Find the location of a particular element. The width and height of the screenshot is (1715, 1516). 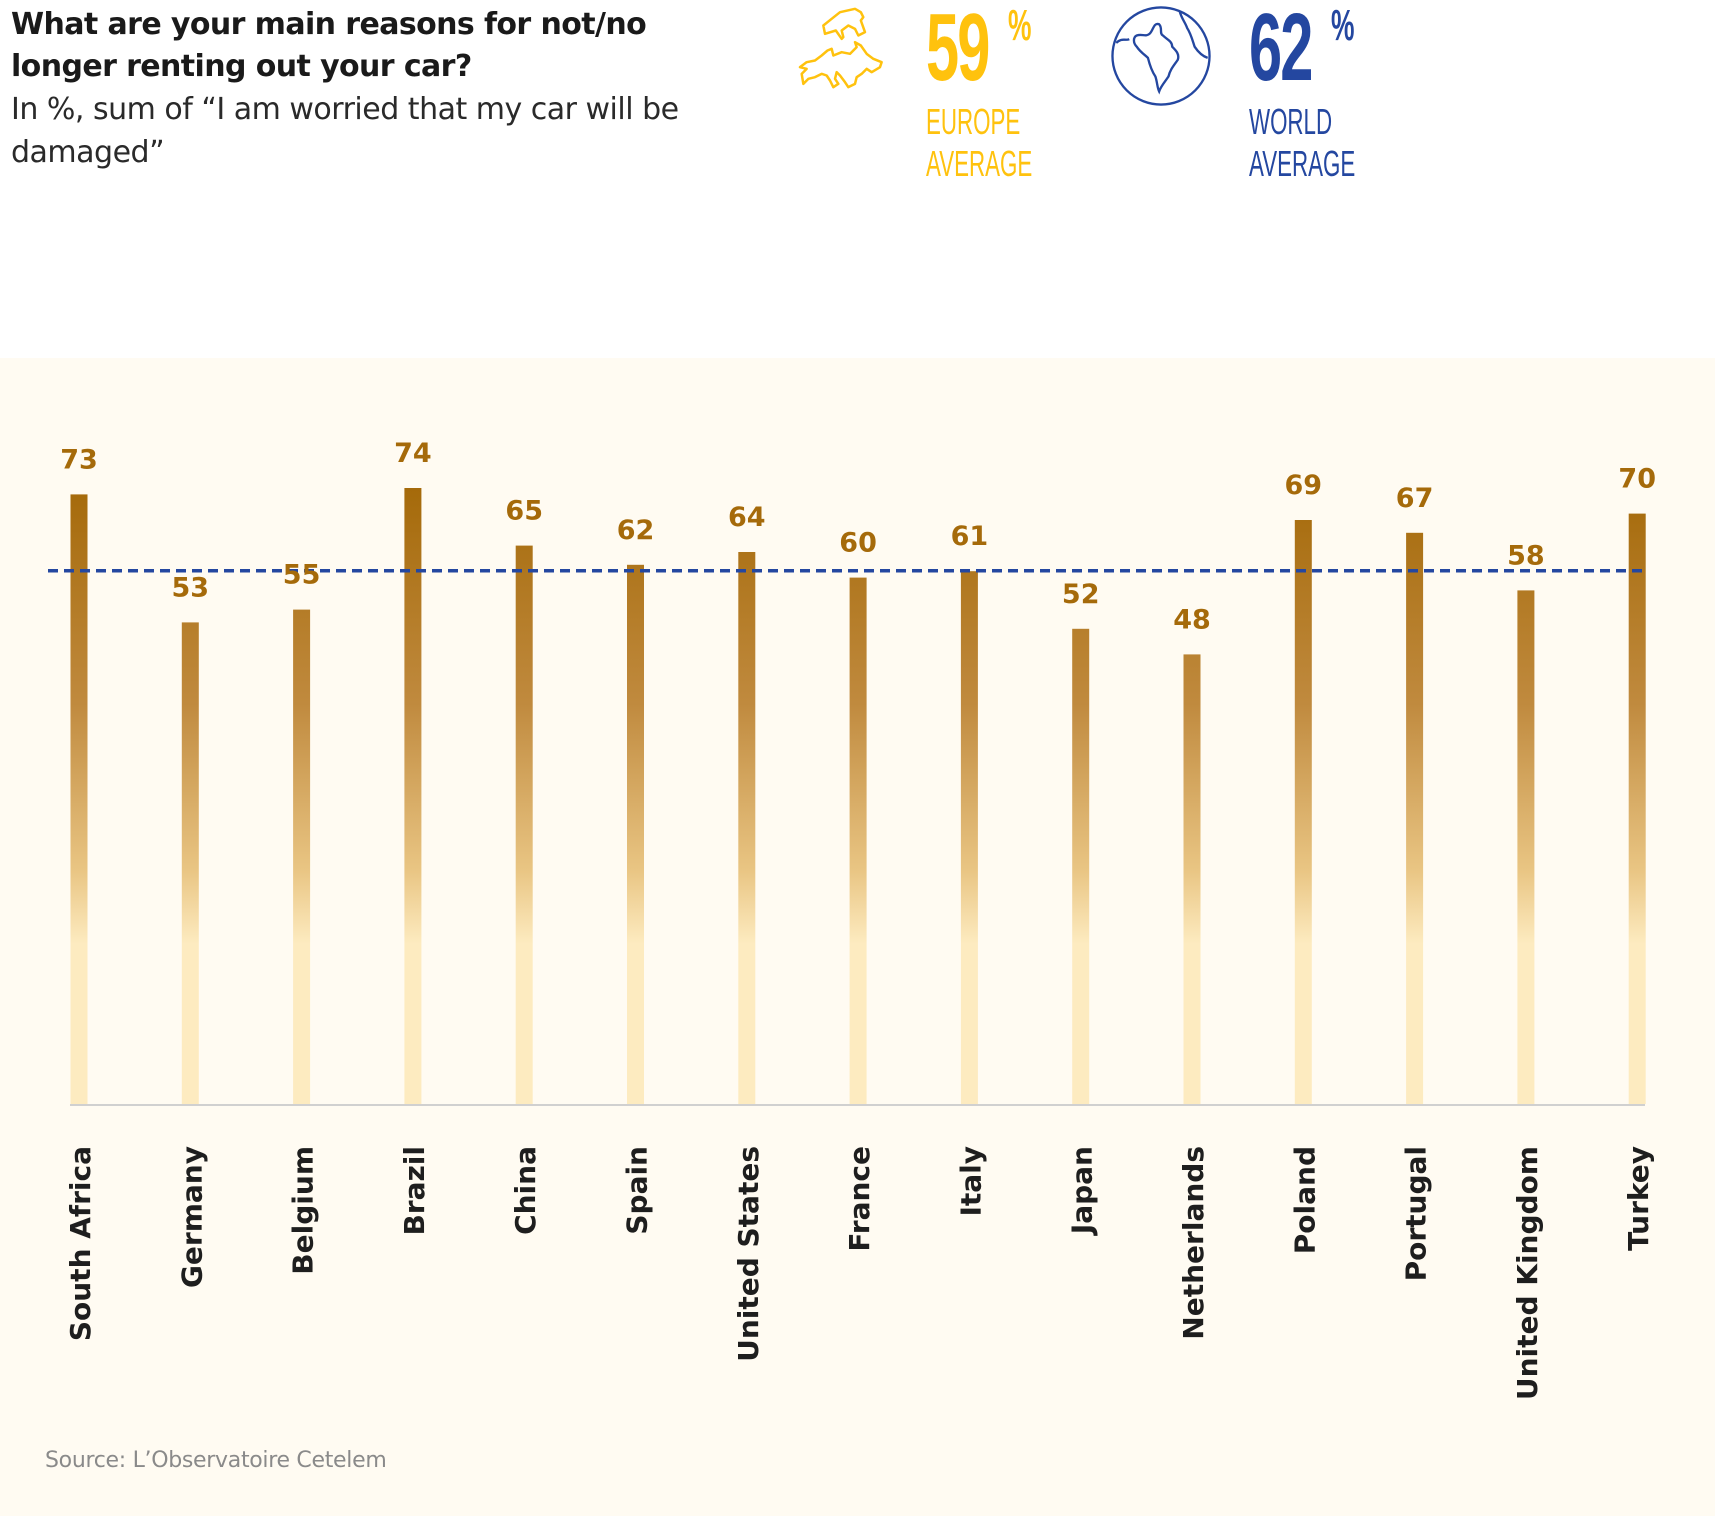

value-label: 58 is located at coordinates (1526, 555).